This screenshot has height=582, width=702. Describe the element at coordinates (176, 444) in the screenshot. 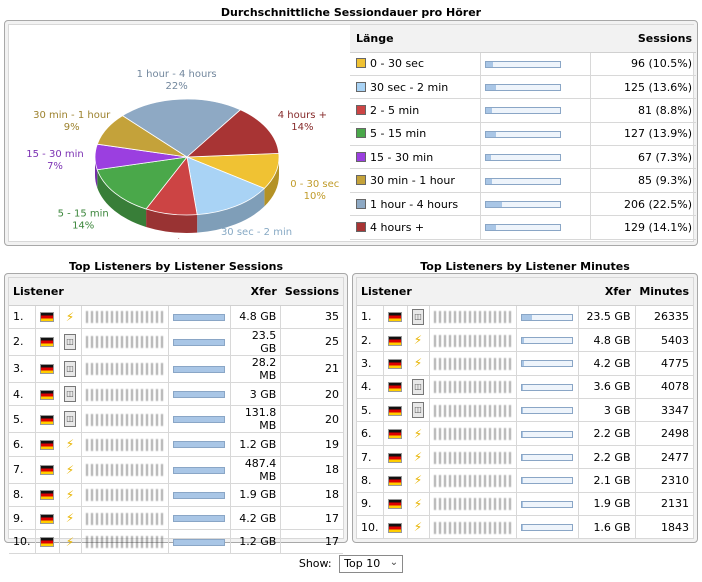

I see `listener-row: 6. ⚡ 1.2 GB 19` at that location.